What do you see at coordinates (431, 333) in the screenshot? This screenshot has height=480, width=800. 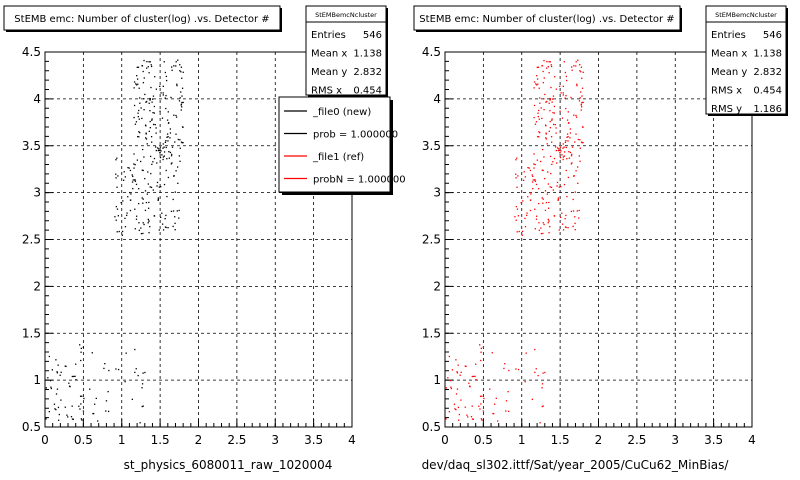 I see `y-tick-label: 1.5` at bounding box center [431, 333].